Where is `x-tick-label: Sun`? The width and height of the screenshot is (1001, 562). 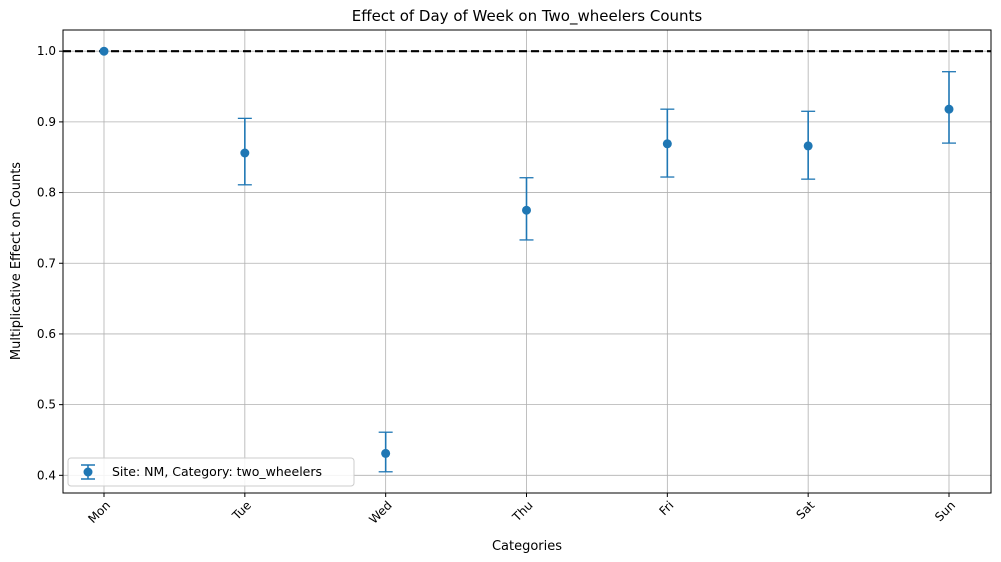
x-tick-label: Sun is located at coordinates (945, 511).